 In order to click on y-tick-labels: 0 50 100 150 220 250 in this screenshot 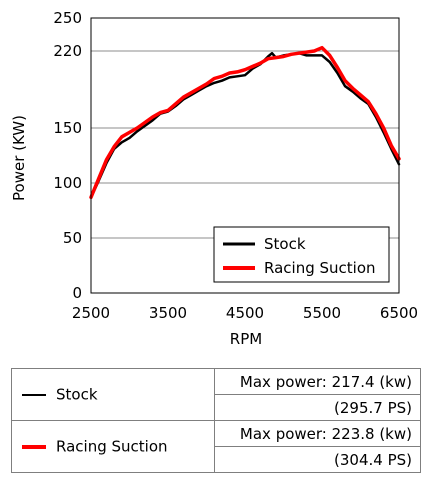, I will do `click(67, 155)`.